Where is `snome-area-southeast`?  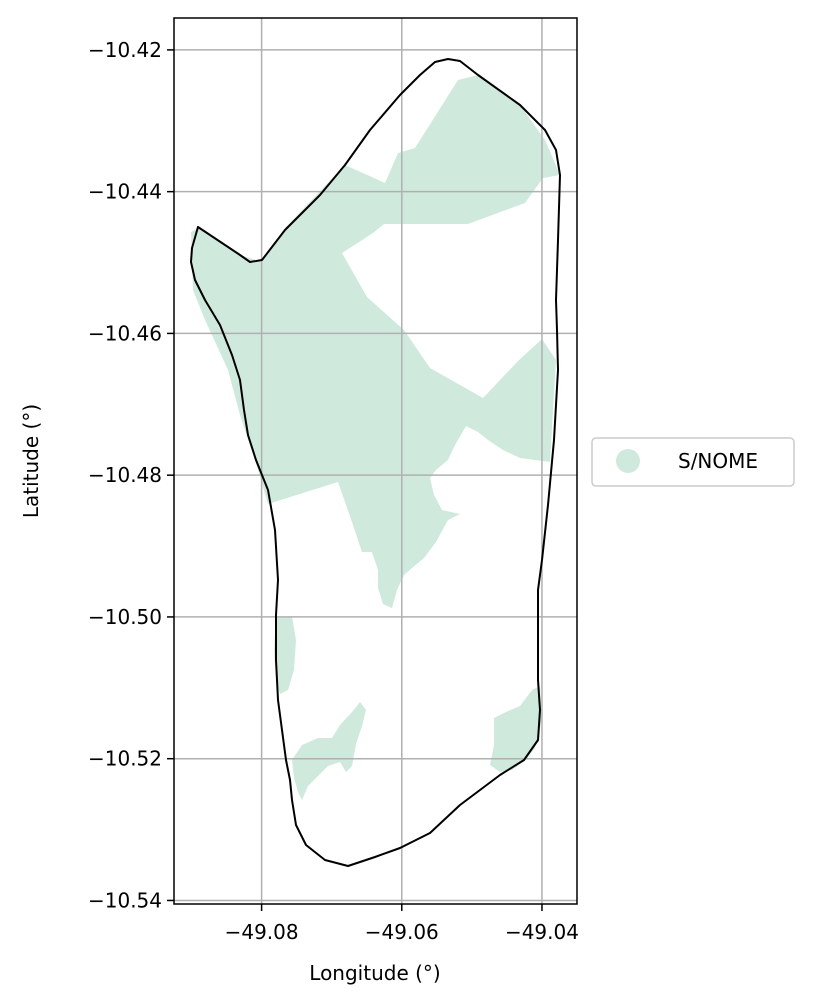 snome-area-southeast is located at coordinates (516, 729).